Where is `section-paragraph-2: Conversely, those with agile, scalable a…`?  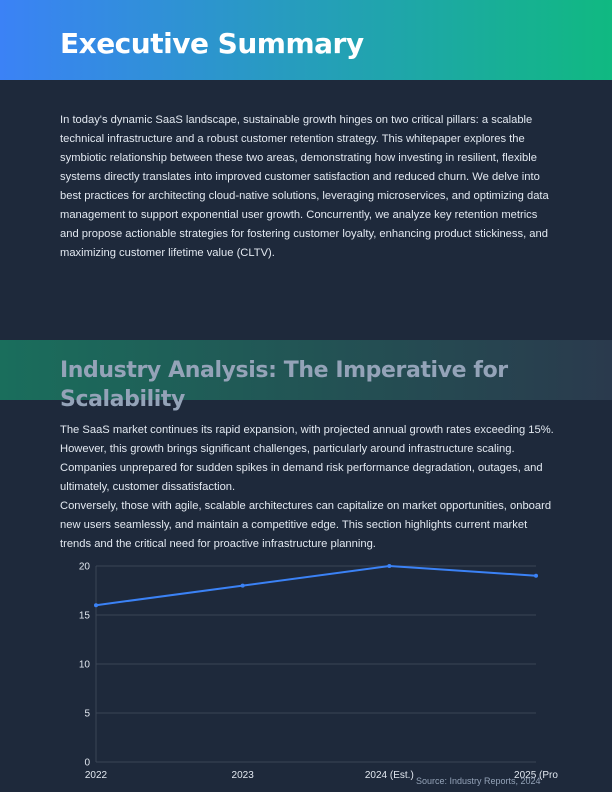
section-paragraph-2: Conversely, those with agile, scalable a… is located at coordinates (306, 525).